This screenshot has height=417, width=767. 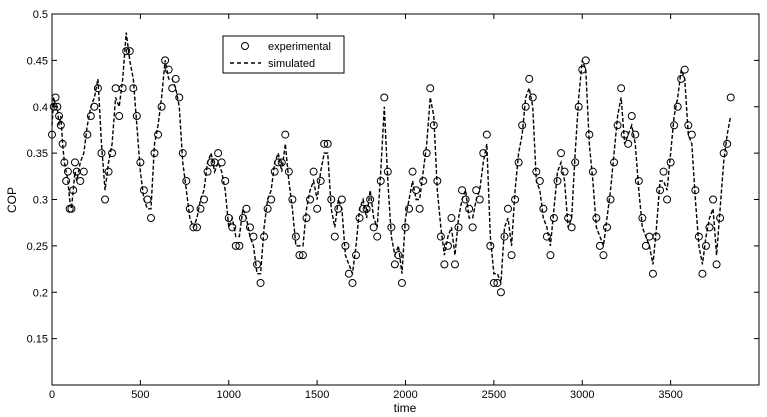 I want to click on legend-label-experimental: experimental, so click(x=299, y=47).